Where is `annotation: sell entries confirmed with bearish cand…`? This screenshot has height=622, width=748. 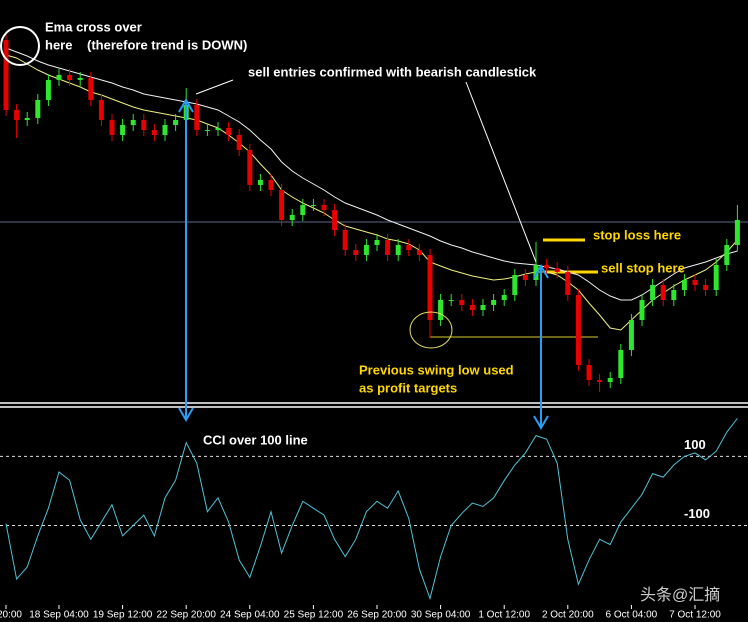 annotation: sell entries confirmed with bearish cand… is located at coordinates (392, 71).